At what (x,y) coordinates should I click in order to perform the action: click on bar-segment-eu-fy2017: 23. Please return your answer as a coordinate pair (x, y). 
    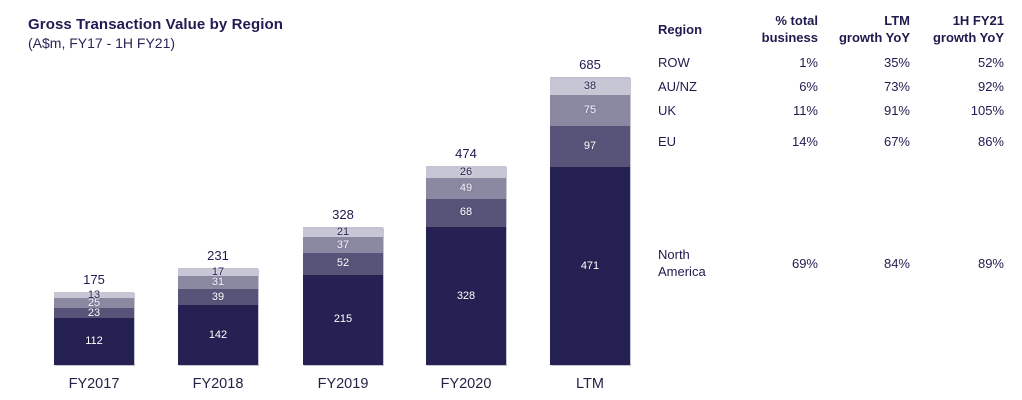
    Looking at the image, I should click on (94, 312).